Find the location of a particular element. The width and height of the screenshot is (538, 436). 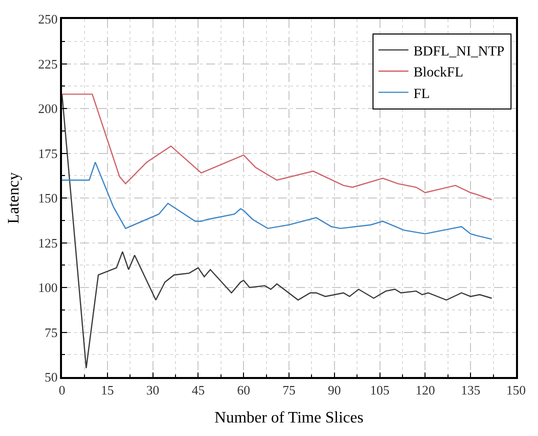

y-tick-label: 150 is located at coordinates (48, 198).